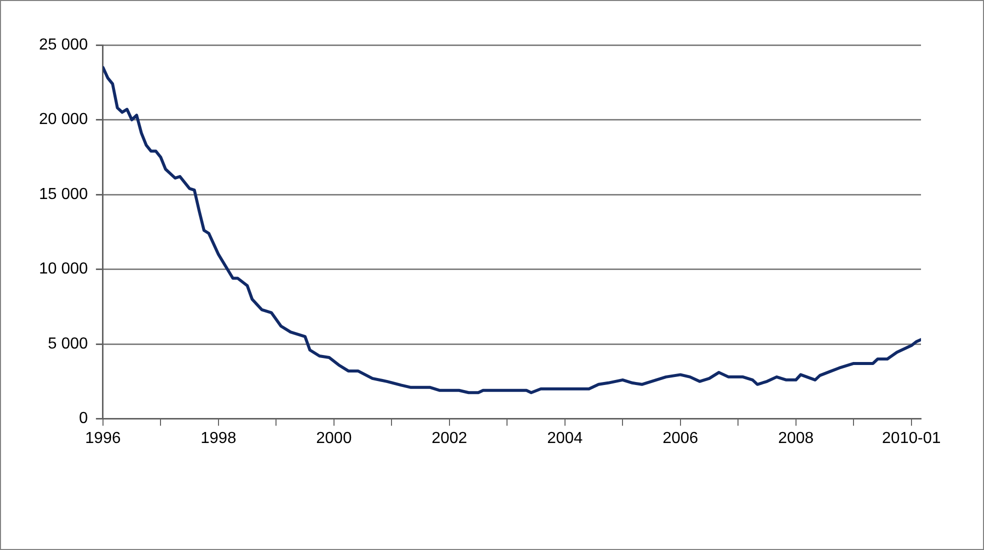 Image resolution: width=984 pixels, height=550 pixels. I want to click on y-tick-label: 0, so click(83, 419).